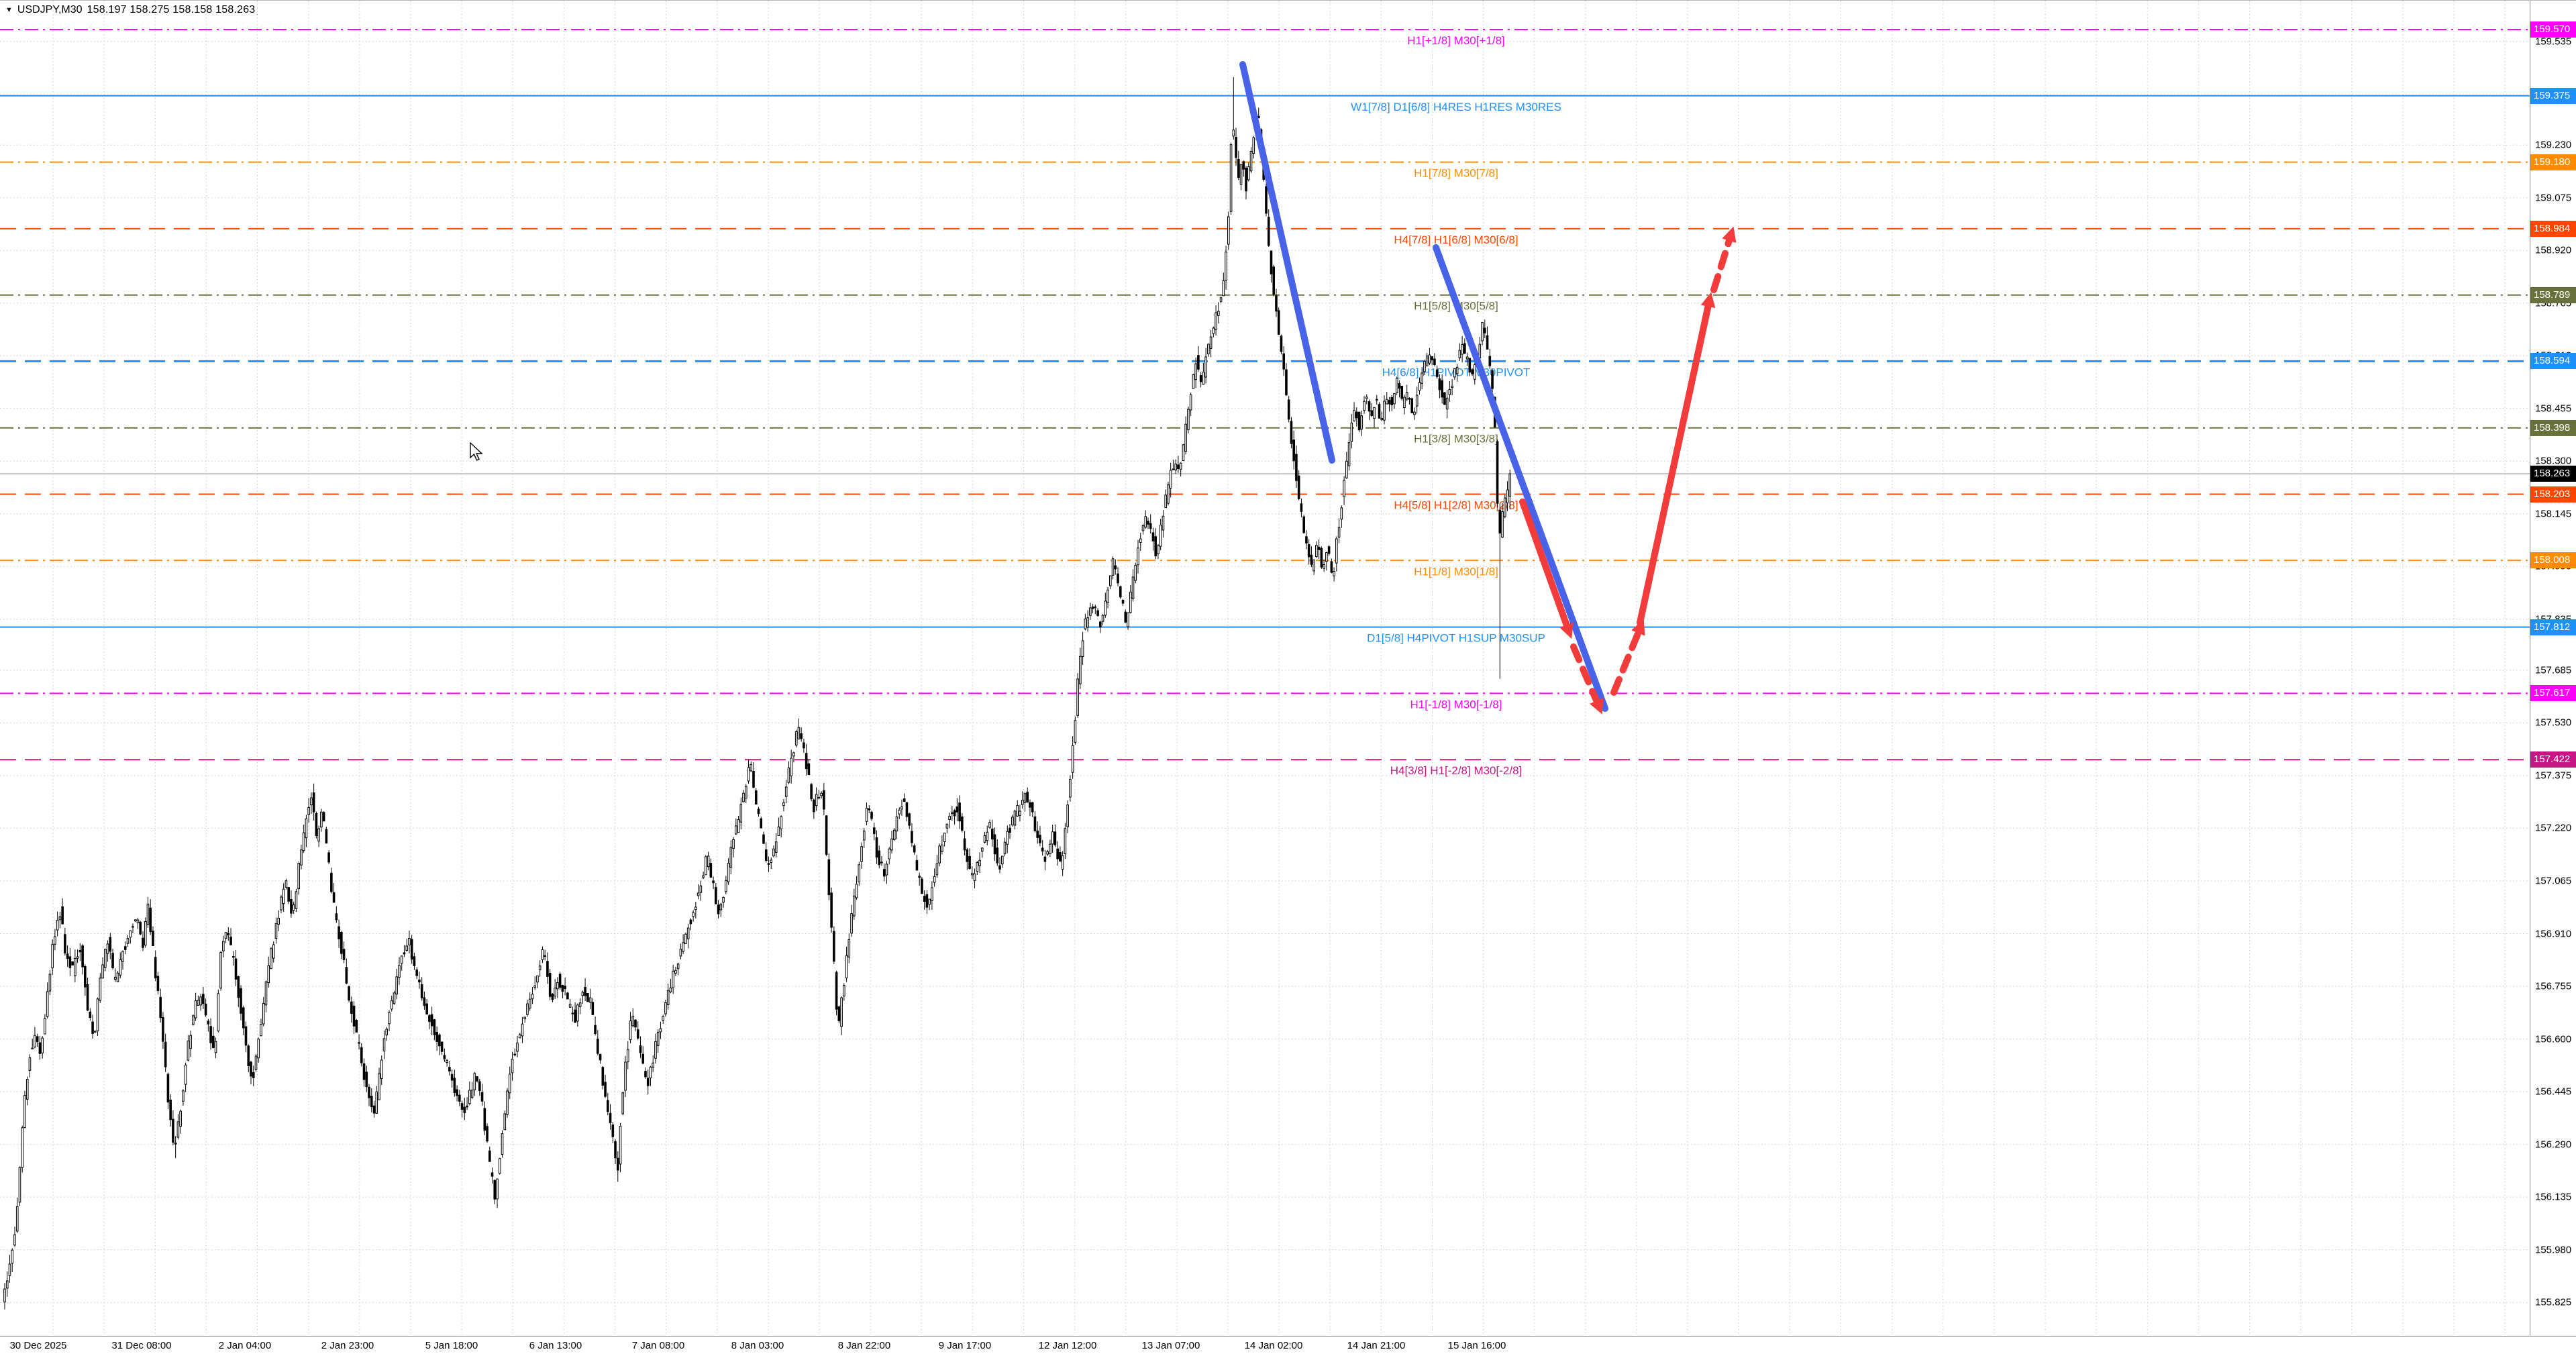 The height and width of the screenshot is (1356, 2576). I want to click on level-label: H1[7/8] M30[7/8], so click(1456, 173).